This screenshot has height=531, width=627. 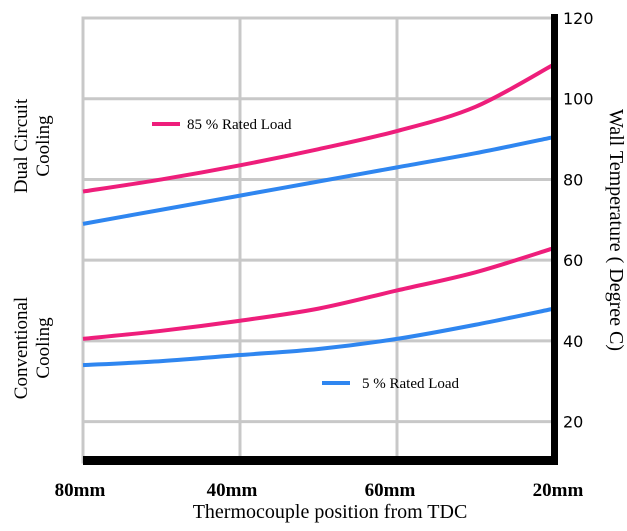 What do you see at coordinates (21, 348) in the screenshot?
I see `group-label-conventional-line1: Conventional` at bounding box center [21, 348].